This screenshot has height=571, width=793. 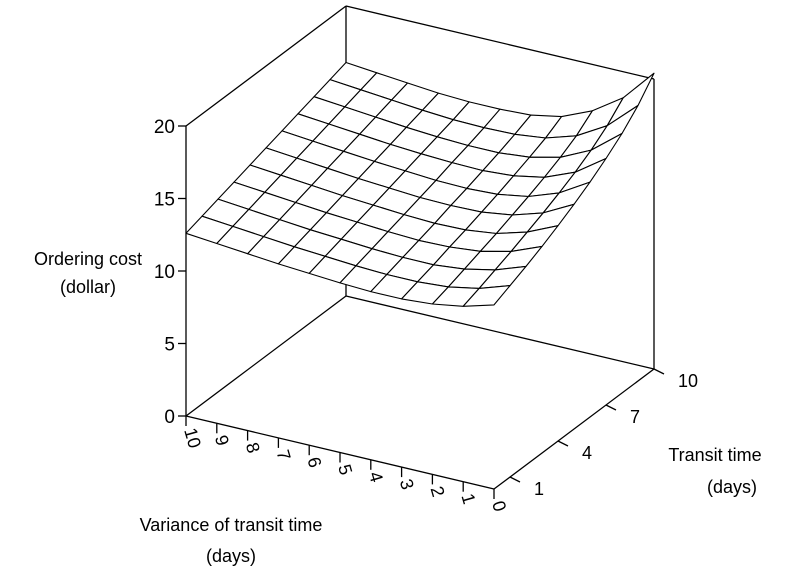 What do you see at coordinates (314, 462) in the screenshot?
I see `x-tick-label: 6` at bounding box center [314, 462].